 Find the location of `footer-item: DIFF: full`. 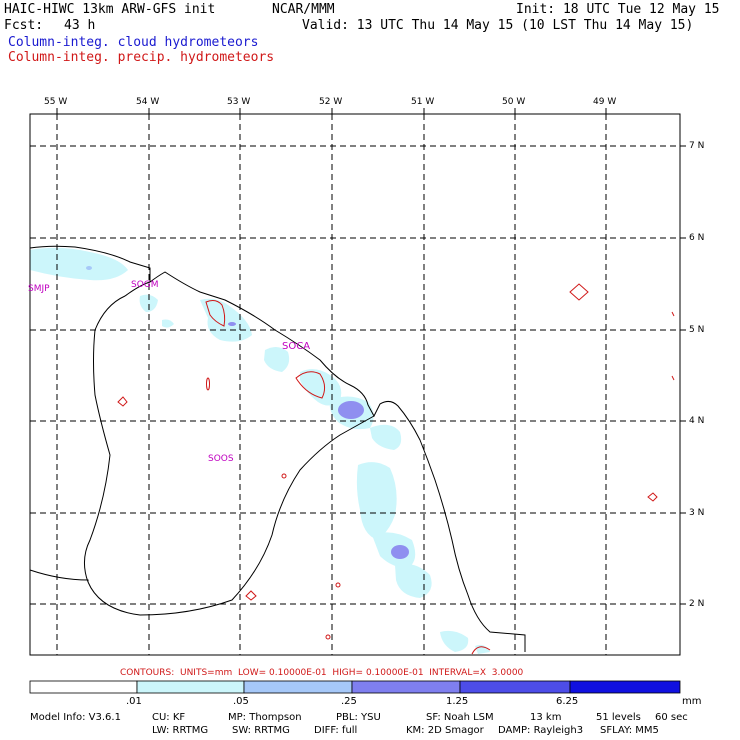

footer-item: DIFF: full is located at coordinates (336, 730).